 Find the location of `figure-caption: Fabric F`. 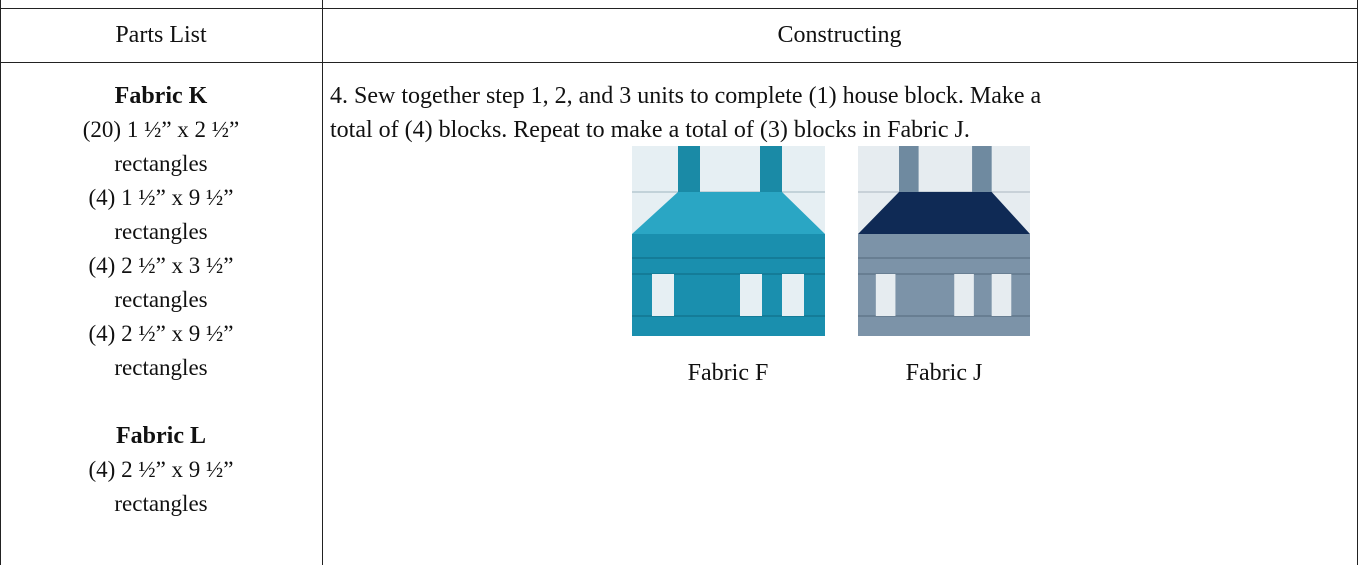

figure-caption: Fabric F is located at coordinates (728, 373).